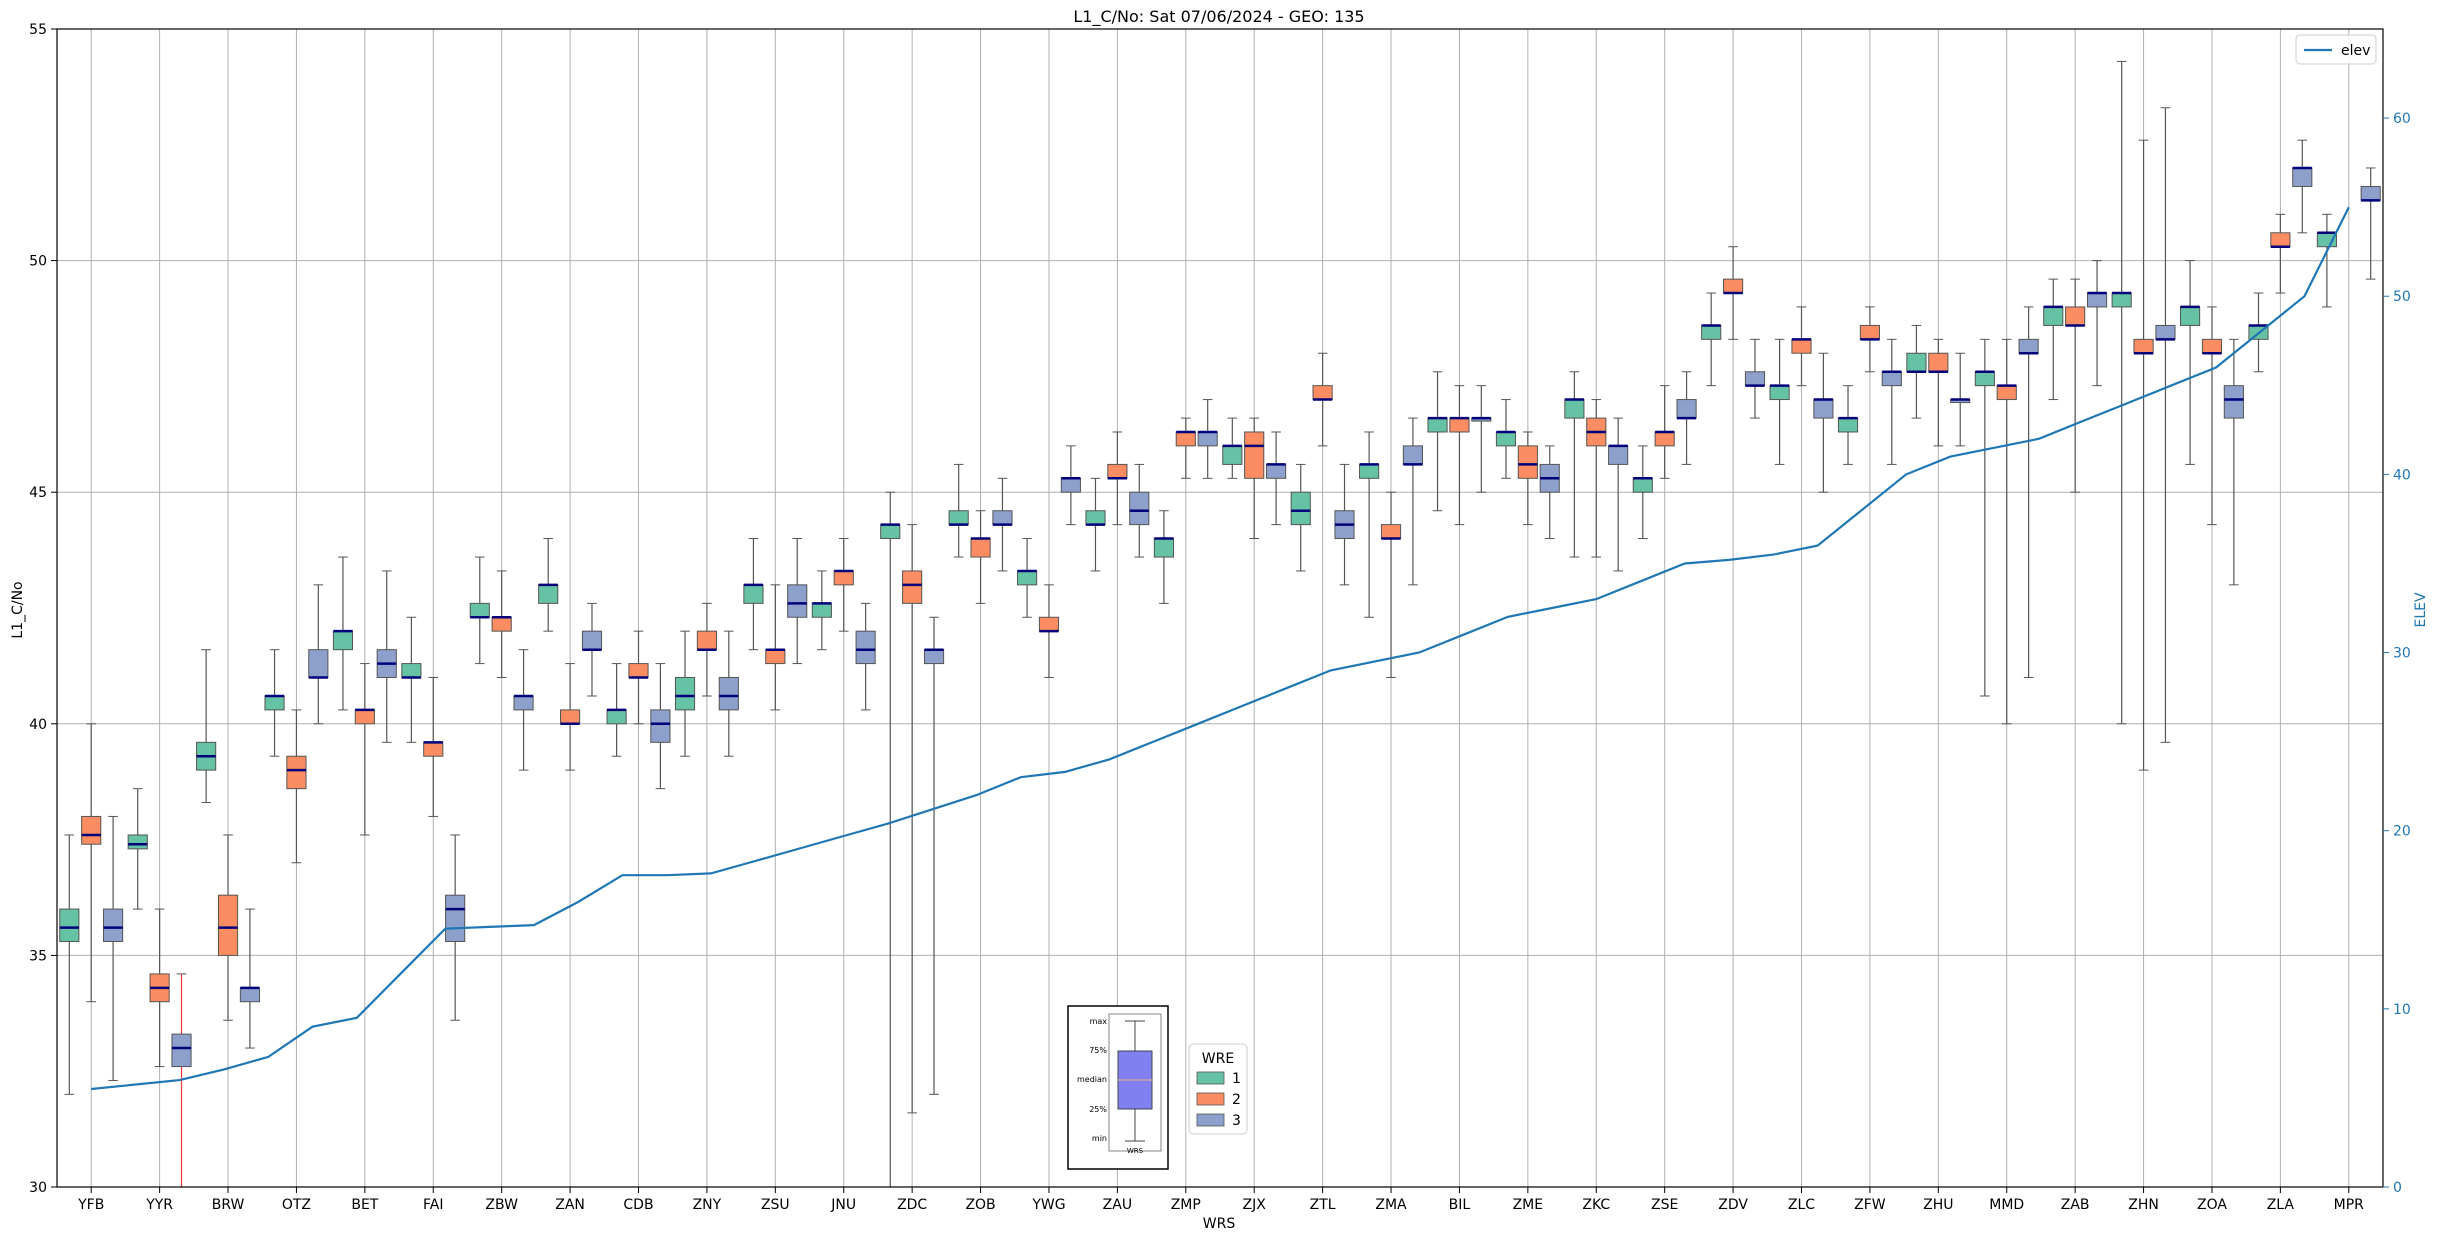 This screenshot has width=2439, height=1238. What do you see at coordinates (2006, 531) in the screenshot?
I see `box-MMD-wre2` at bounding box center [2006, 531].